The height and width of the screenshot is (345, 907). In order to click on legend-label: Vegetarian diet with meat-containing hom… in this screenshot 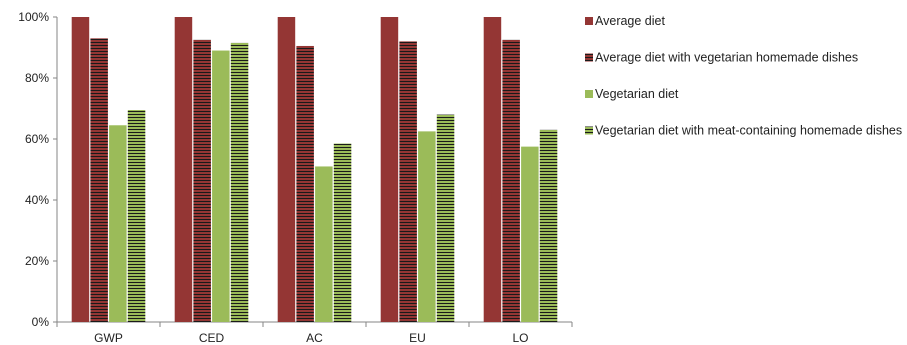, I will do `click(748, 131)`.